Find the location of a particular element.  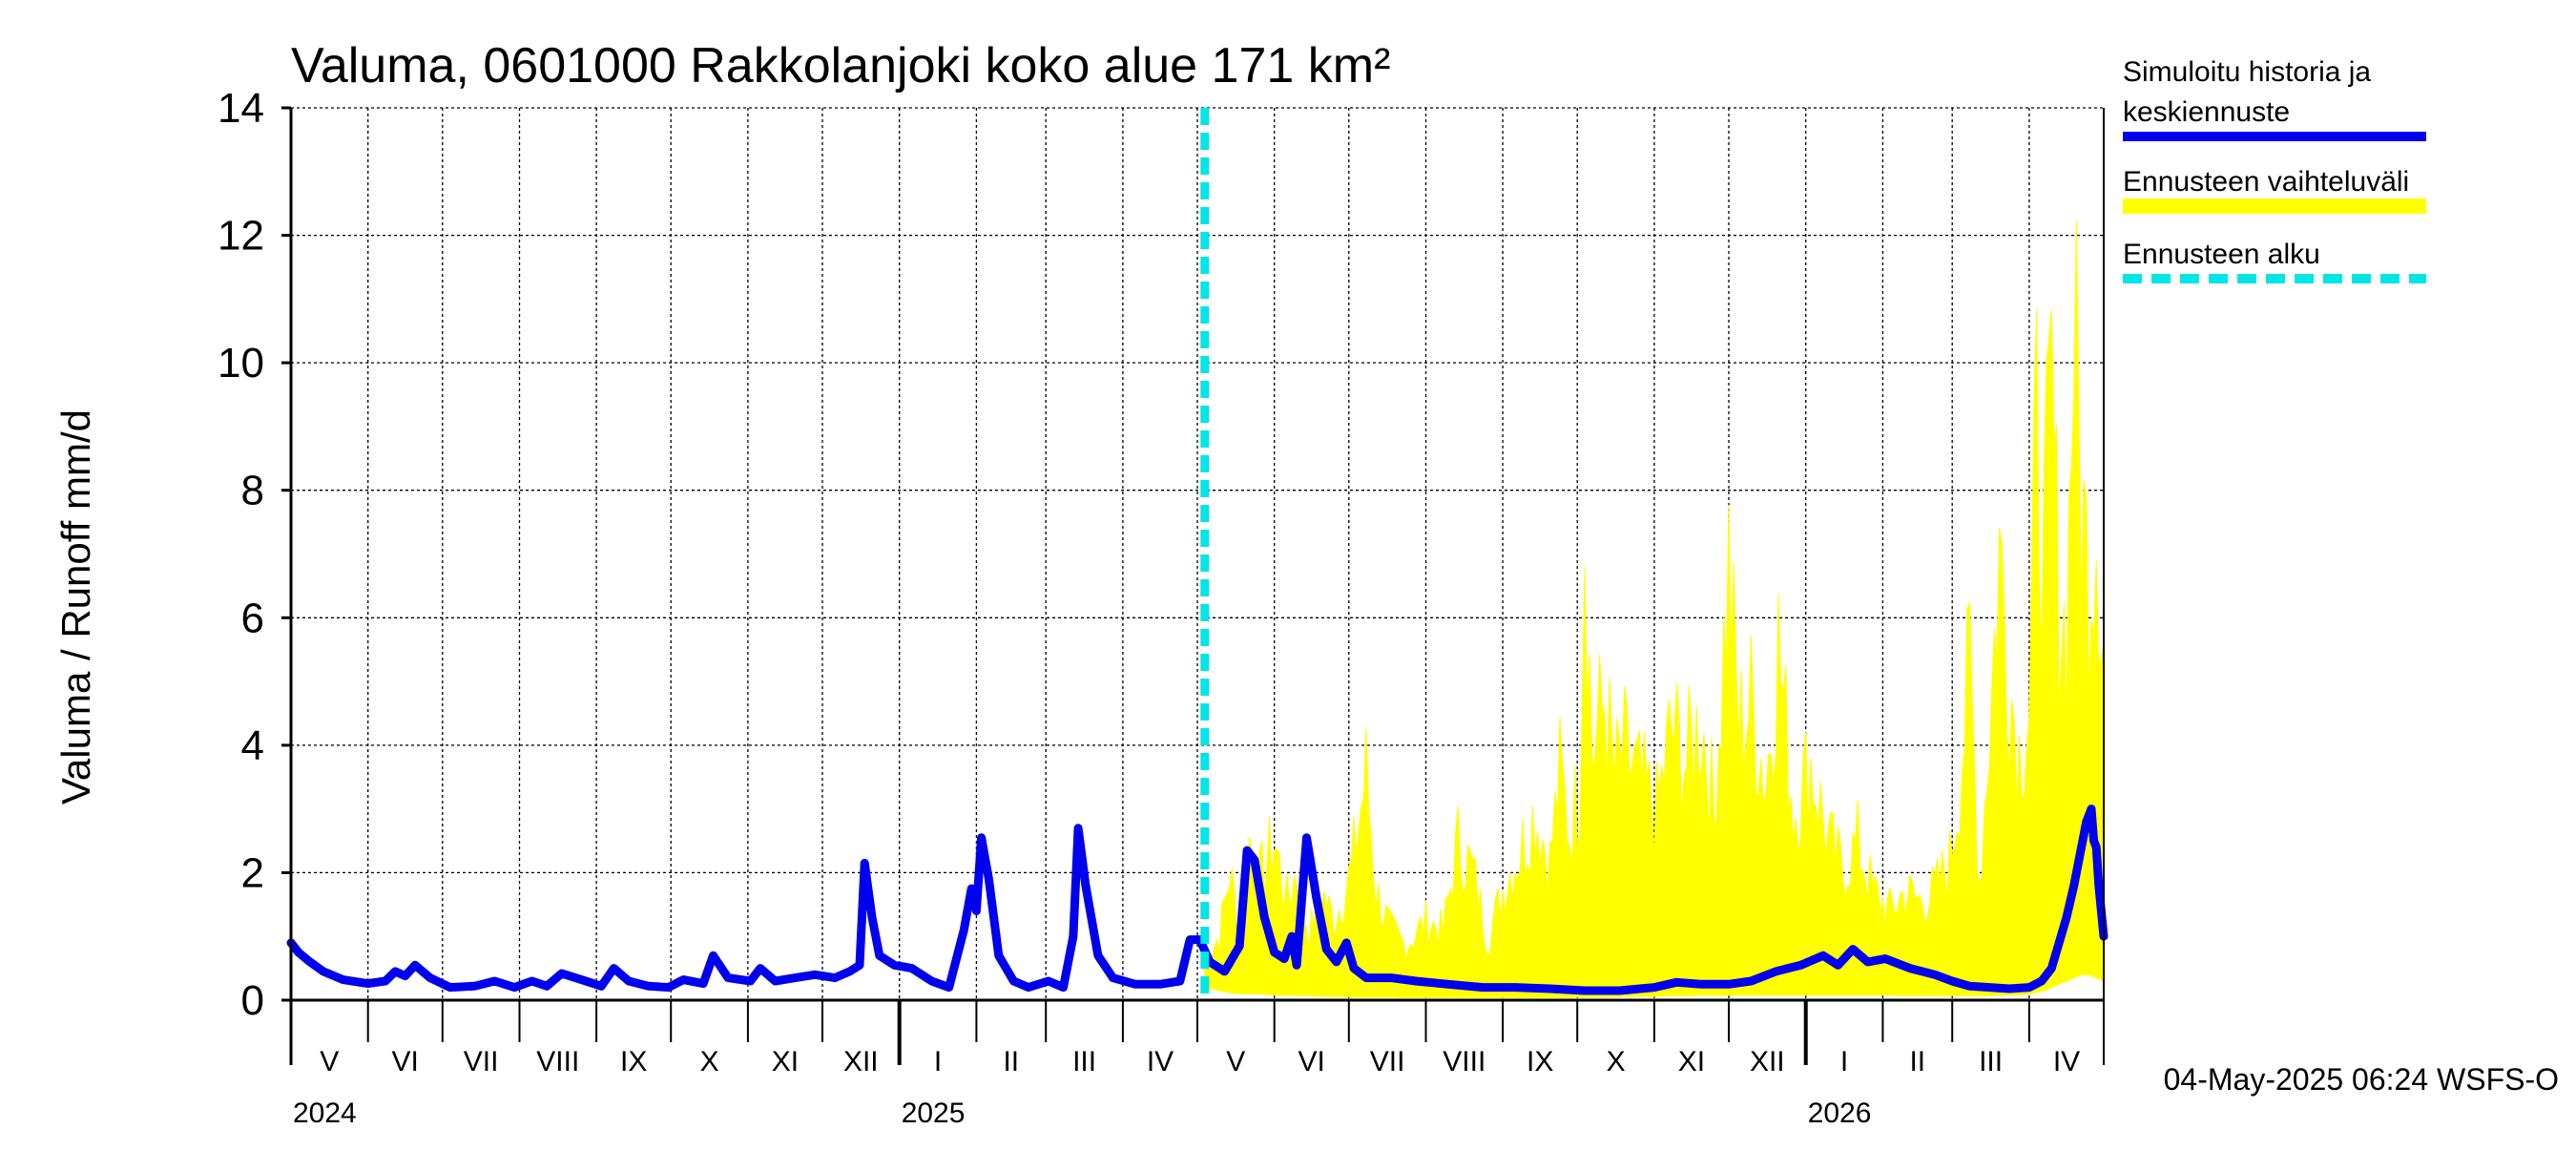

y-tick-label: 14 is located at coordinates (241, 108).